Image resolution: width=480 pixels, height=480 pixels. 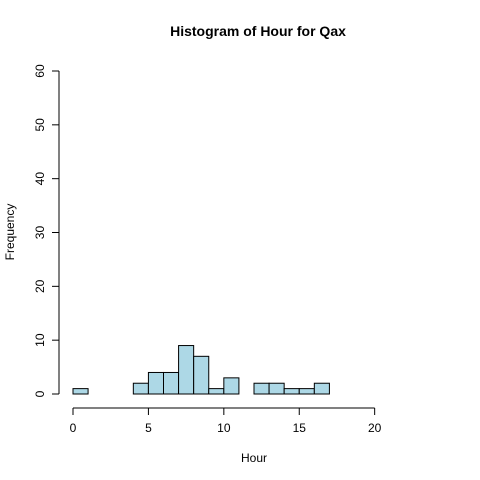 I want to click on y-tick-label-50: 50, so click(x=40, y=125).